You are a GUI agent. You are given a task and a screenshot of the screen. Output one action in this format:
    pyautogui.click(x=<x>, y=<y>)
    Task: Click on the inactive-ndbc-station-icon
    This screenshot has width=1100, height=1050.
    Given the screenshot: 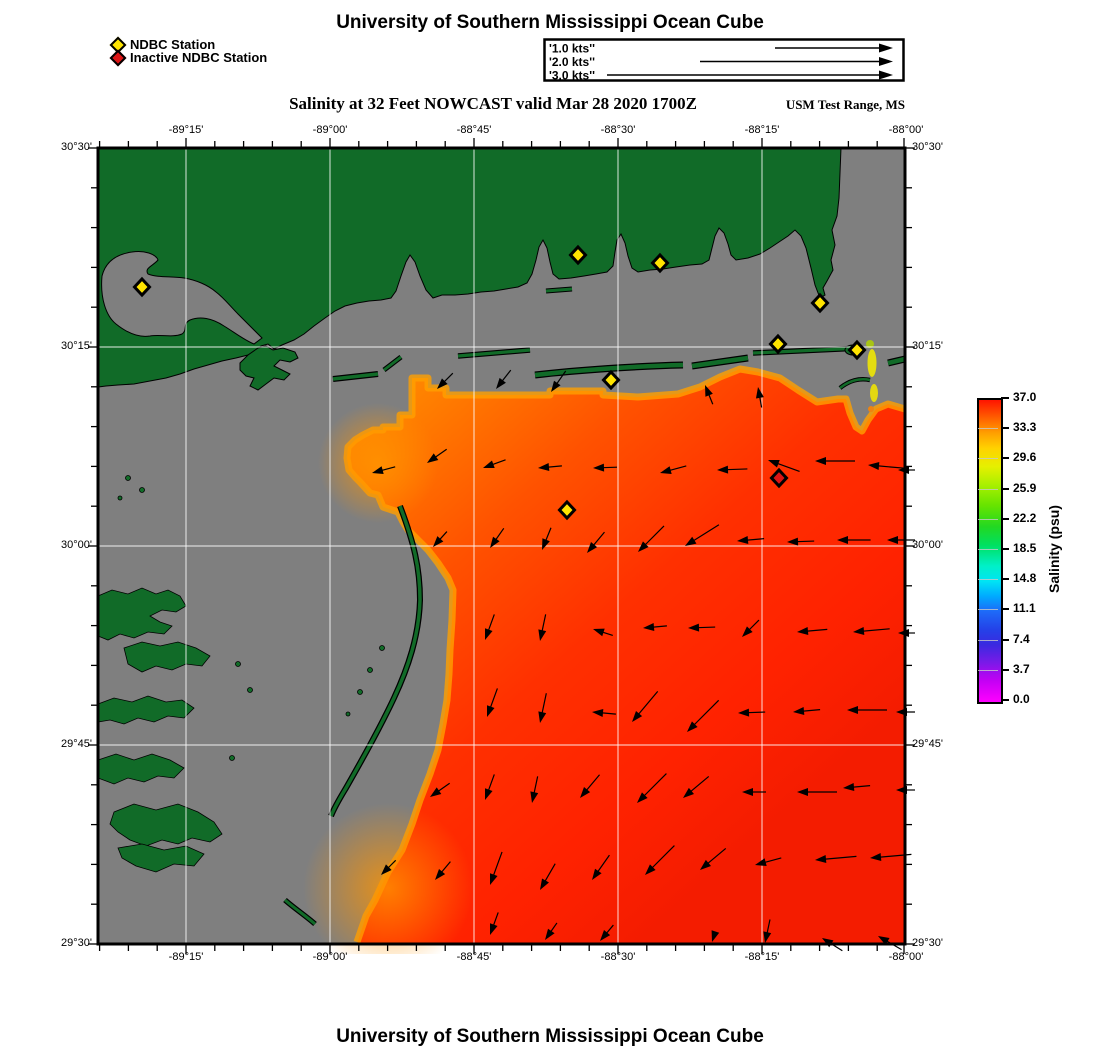 What is the action you would take?
    pyautogui.click(x=118, y=57)
    